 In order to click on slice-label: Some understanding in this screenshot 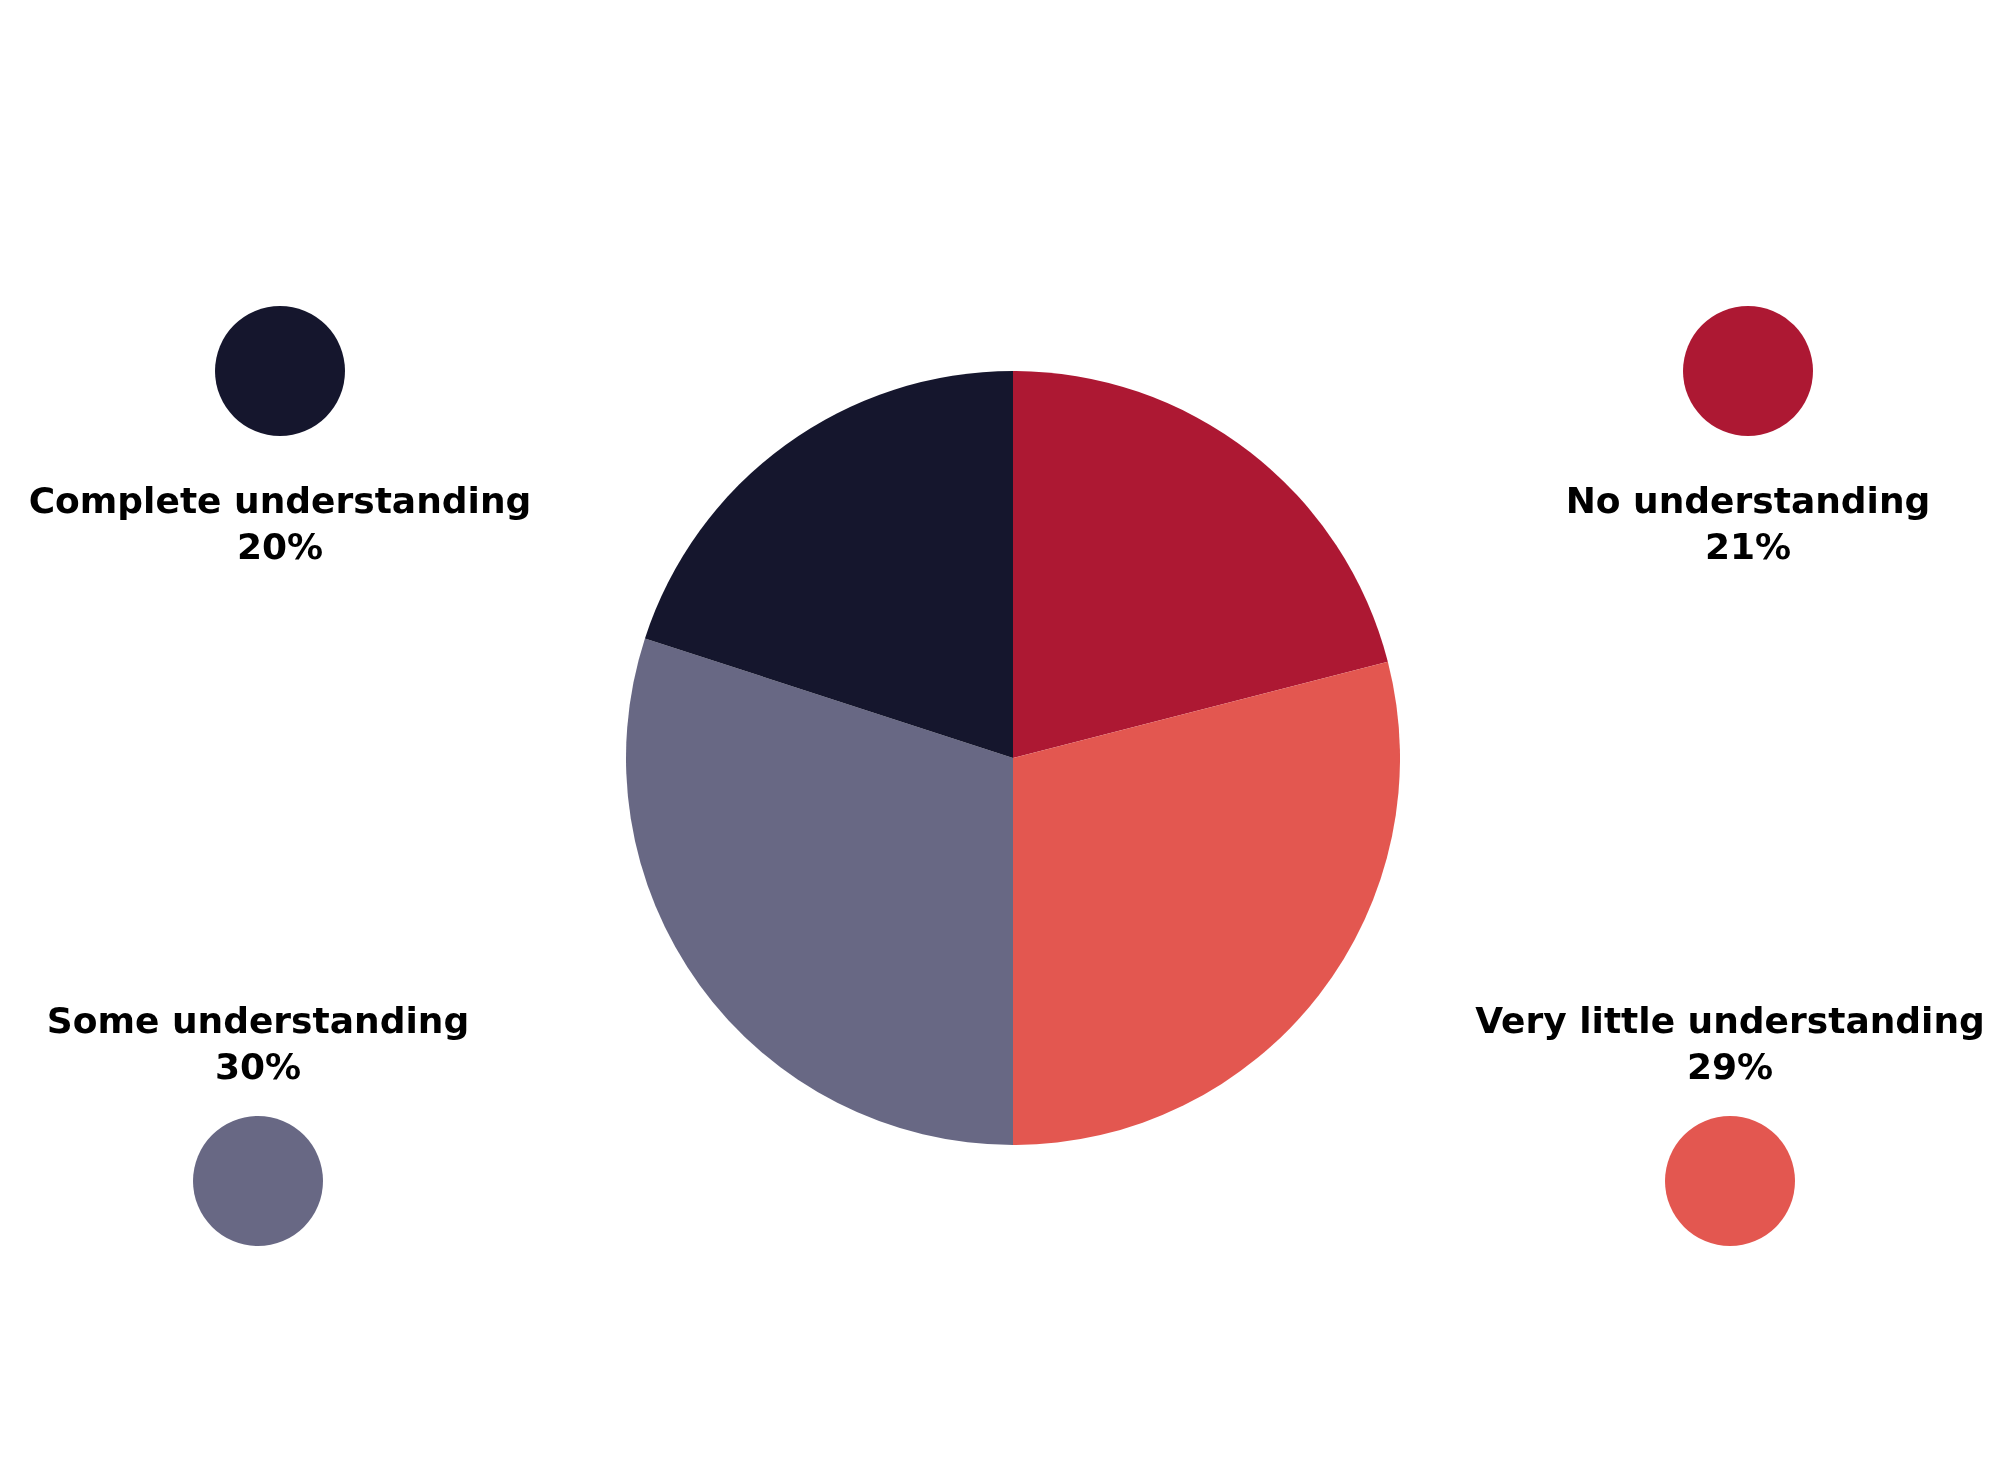, I will do `click(258, 1021)`.